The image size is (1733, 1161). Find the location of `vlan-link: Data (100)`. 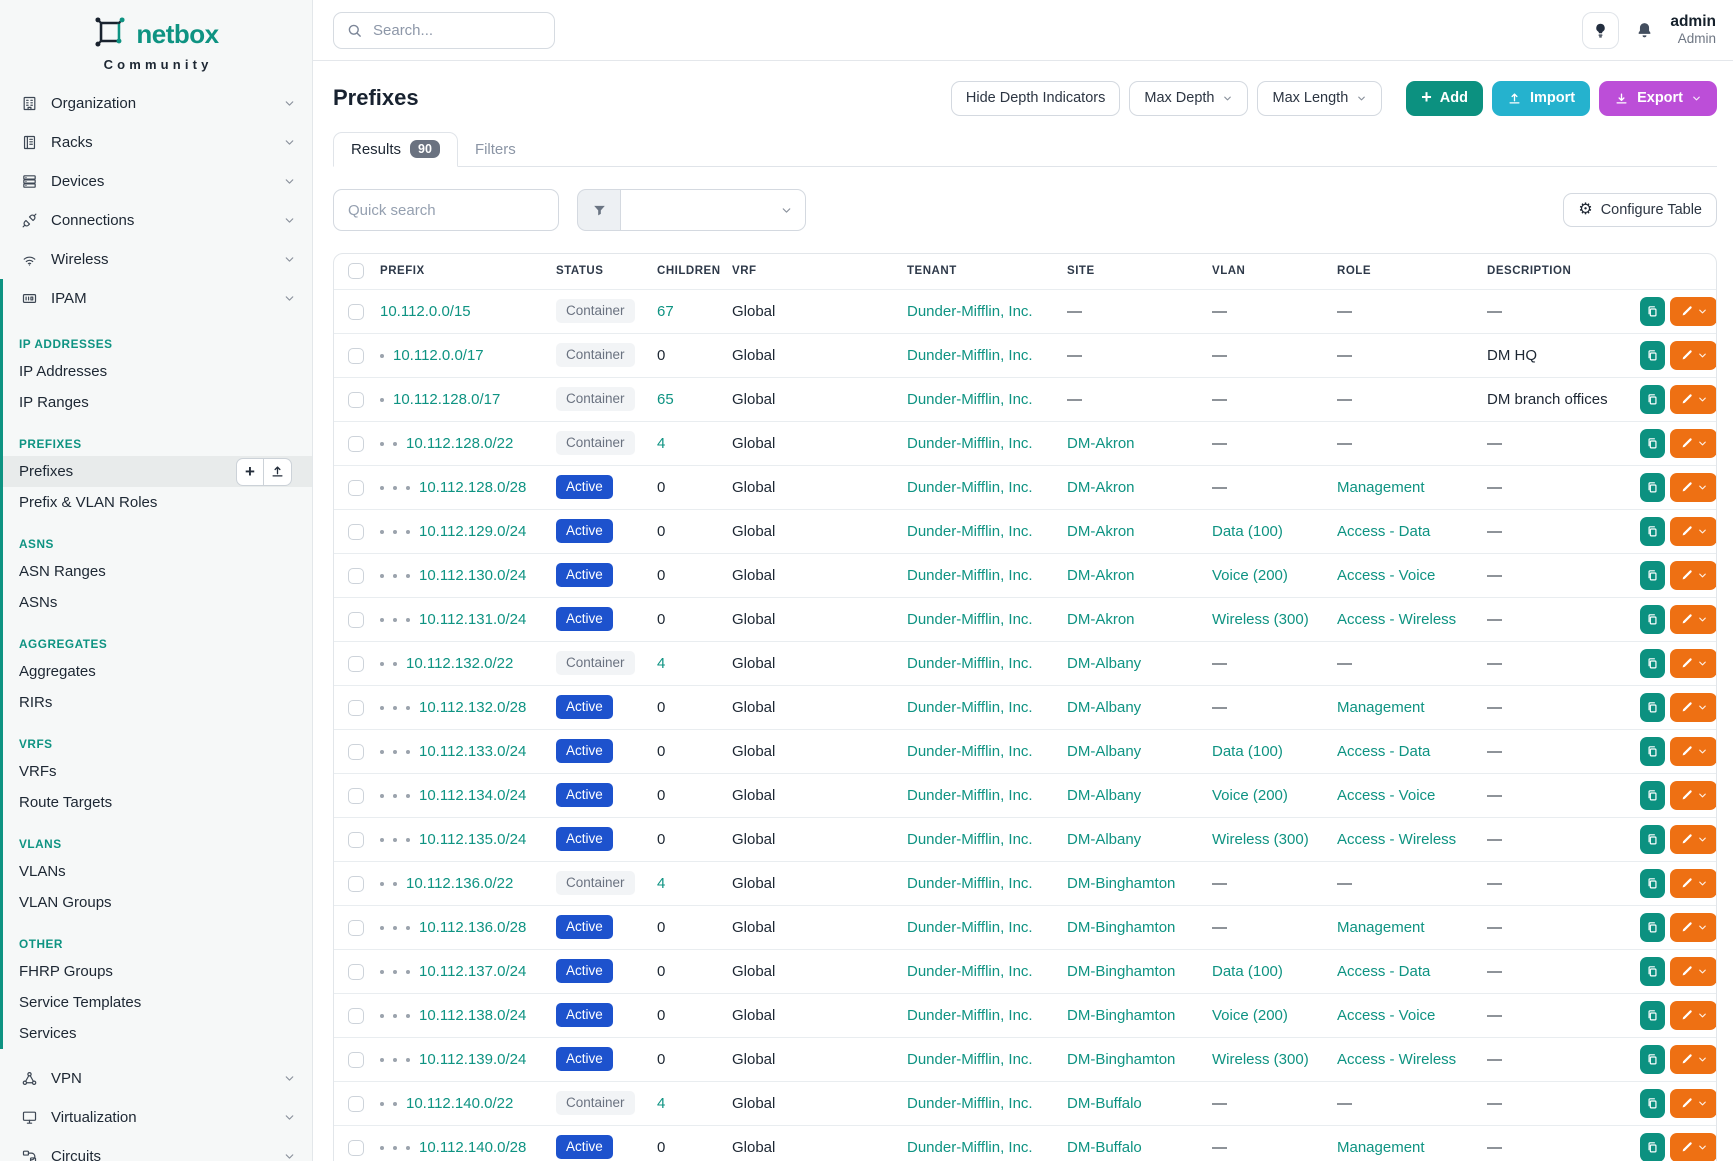

vlan-link: Data (100) is located at coordinates (1247, 751).